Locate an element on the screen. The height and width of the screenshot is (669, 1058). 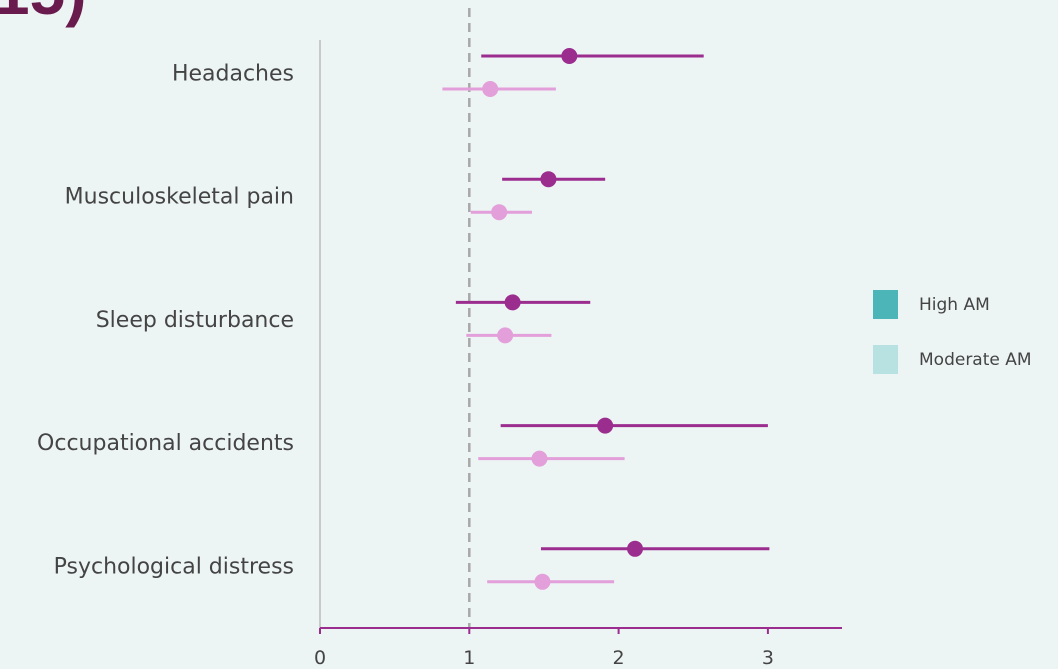
legend-item-high: High AM is located at coordinates (952, 304).